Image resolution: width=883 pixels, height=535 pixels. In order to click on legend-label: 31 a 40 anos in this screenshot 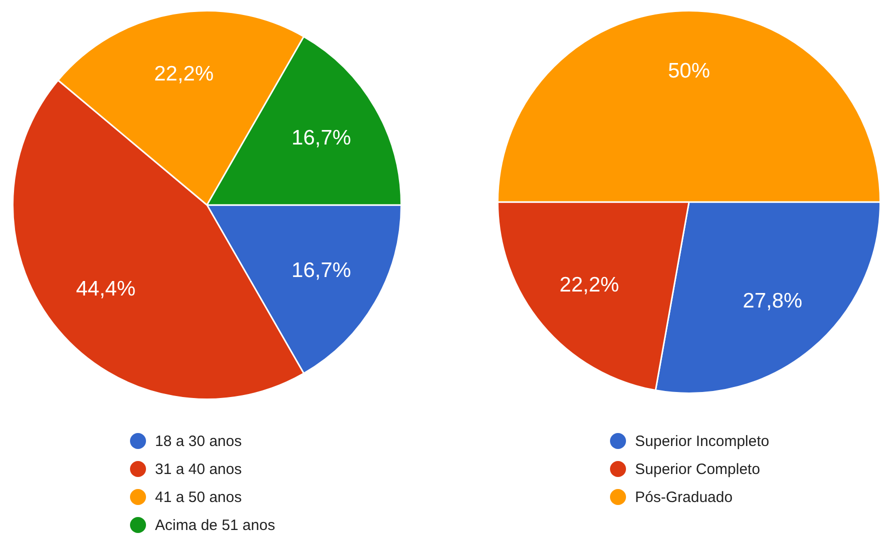, I will do `click(198, 469)`.